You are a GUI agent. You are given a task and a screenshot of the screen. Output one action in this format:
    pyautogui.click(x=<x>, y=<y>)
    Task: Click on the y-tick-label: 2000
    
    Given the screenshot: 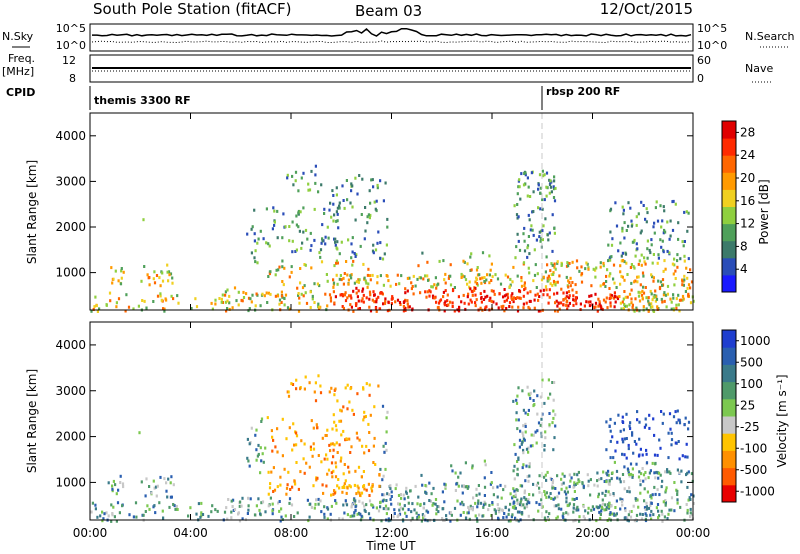 What is the action you would take?
    pyautogui.click(x=70, y=227)
    